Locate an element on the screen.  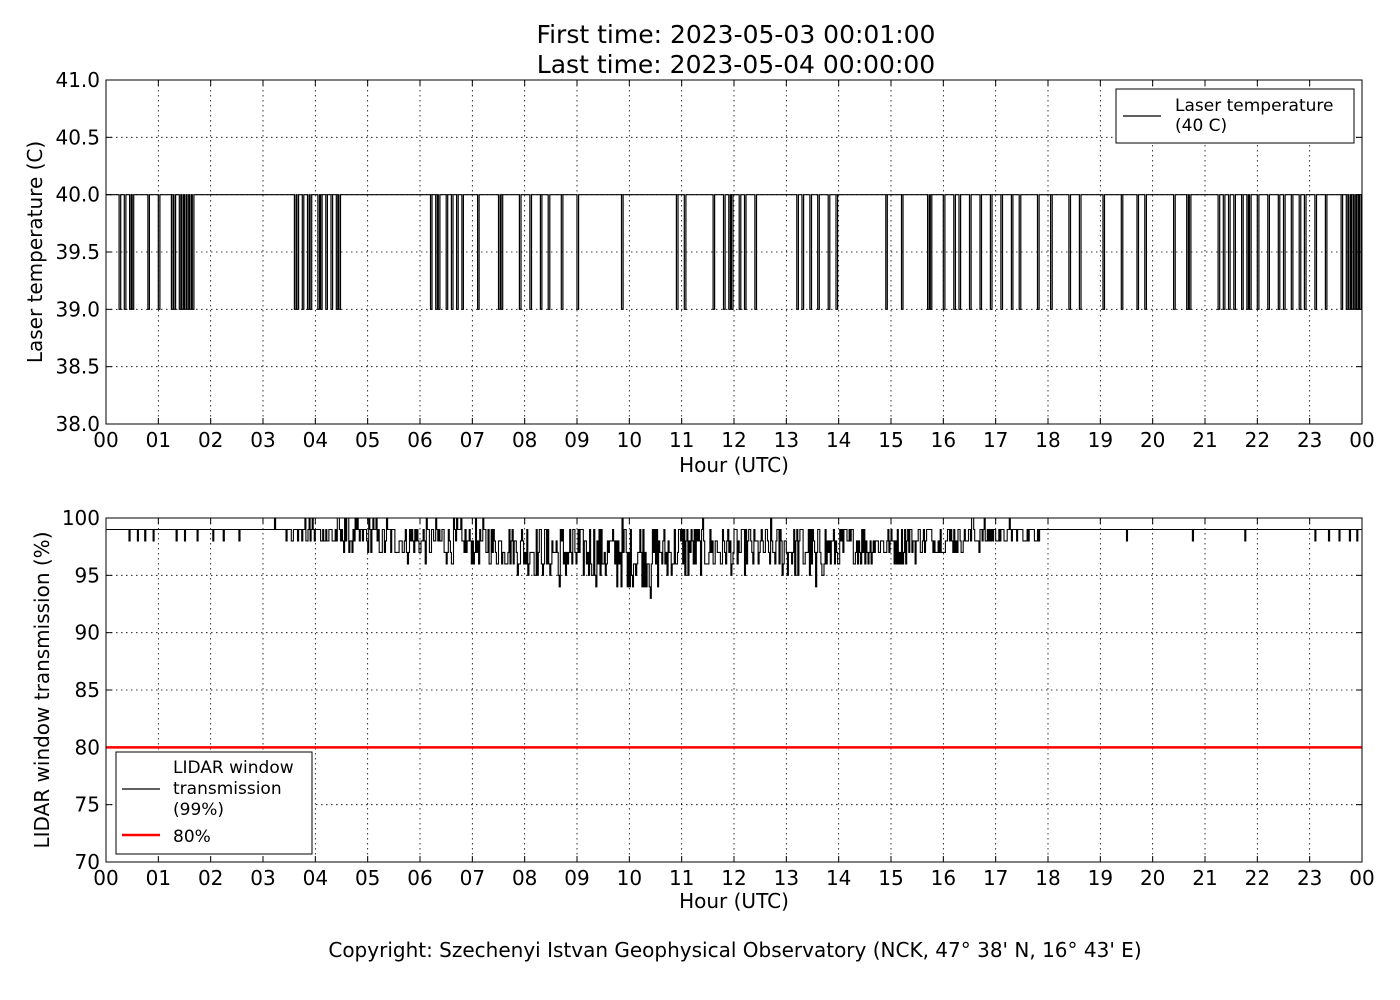
y-tick-label: 40.5 is located at coordinates (77, 137).